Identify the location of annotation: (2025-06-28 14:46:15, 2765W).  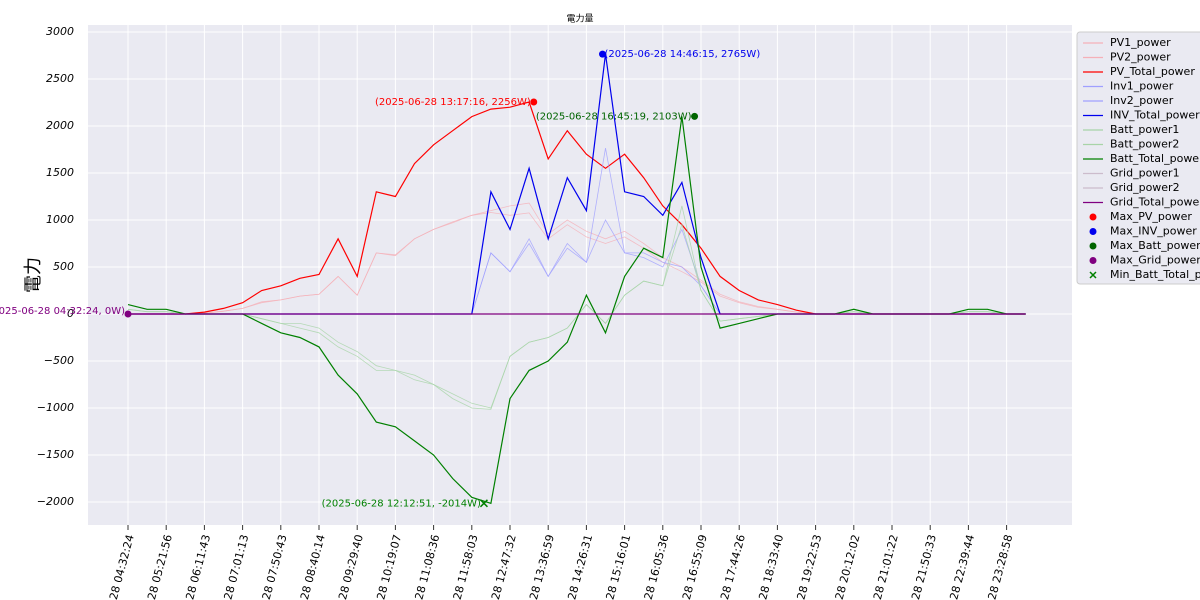
(683, 54).